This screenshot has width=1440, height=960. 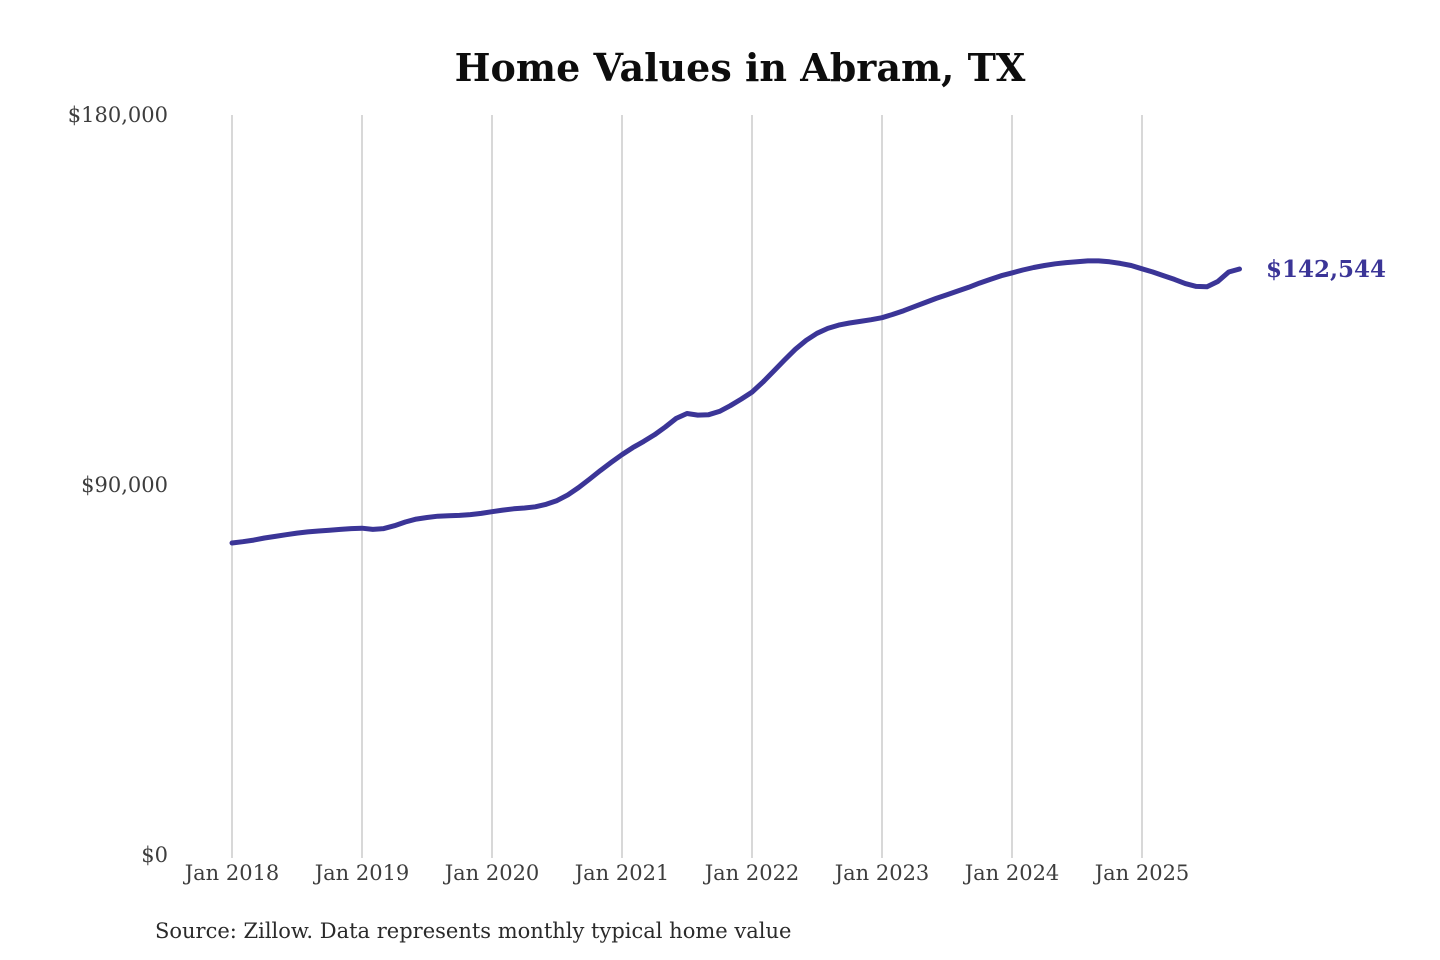 What do you see at coordinates (1141, 873) in the screenshot?
I see `x-tick-label: Jan 2025` at bounding box center [1141, 873].